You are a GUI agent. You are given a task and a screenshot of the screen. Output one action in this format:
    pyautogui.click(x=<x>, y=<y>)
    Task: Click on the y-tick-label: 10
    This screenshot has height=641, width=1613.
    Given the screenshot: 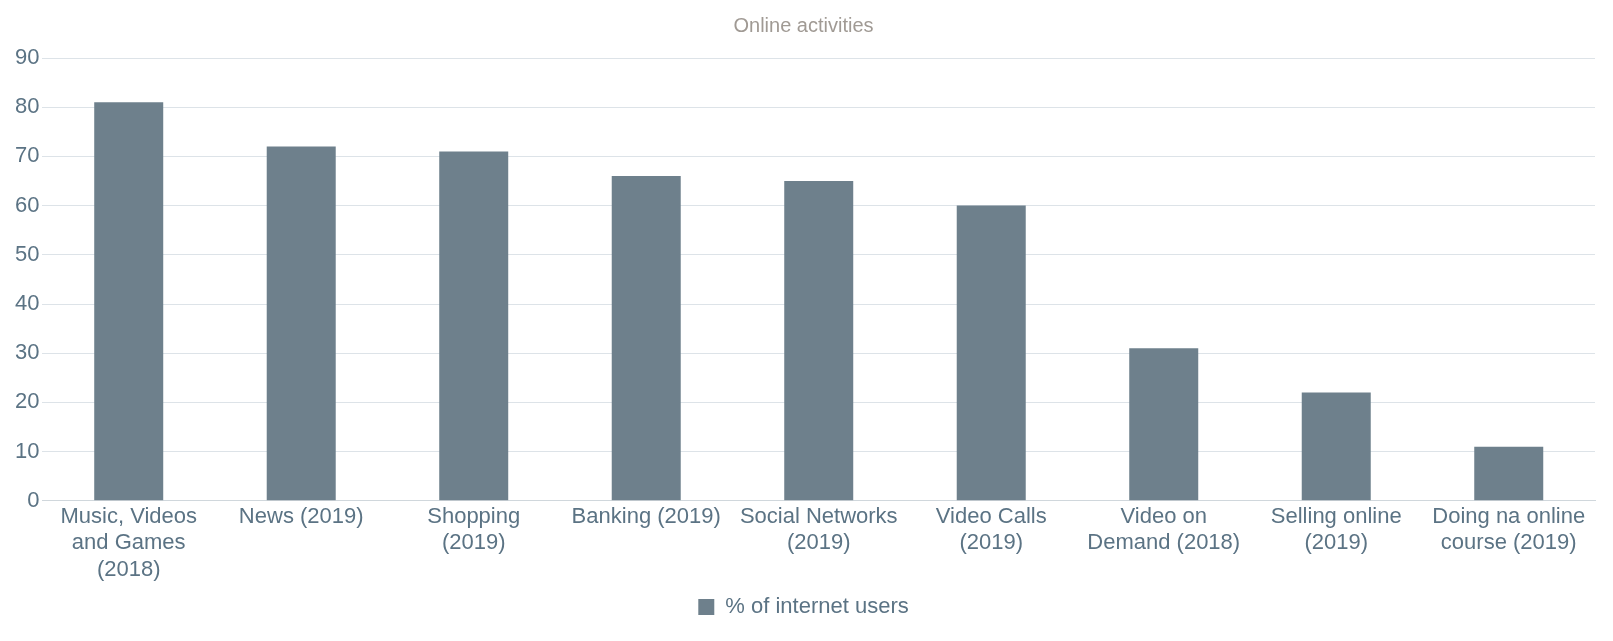 What is the action you would take?
    pyautogui.click(x=27, y=450)
    